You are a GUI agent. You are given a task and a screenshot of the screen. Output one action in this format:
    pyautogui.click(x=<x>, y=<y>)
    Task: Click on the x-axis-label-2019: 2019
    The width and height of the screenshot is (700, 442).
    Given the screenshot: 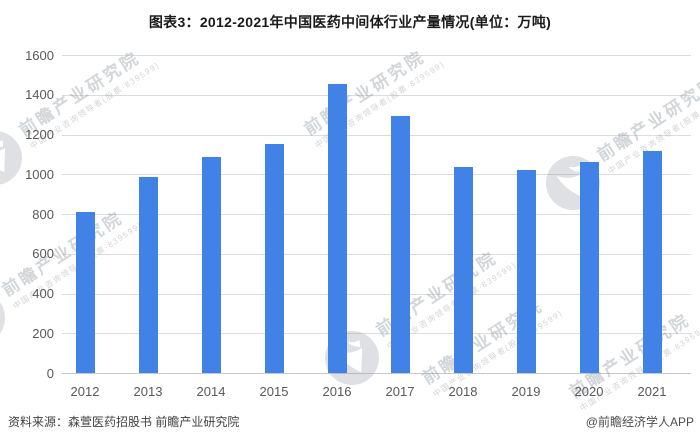 What is the action you would take?
    pyautogui.click(x=526, y=391)
    